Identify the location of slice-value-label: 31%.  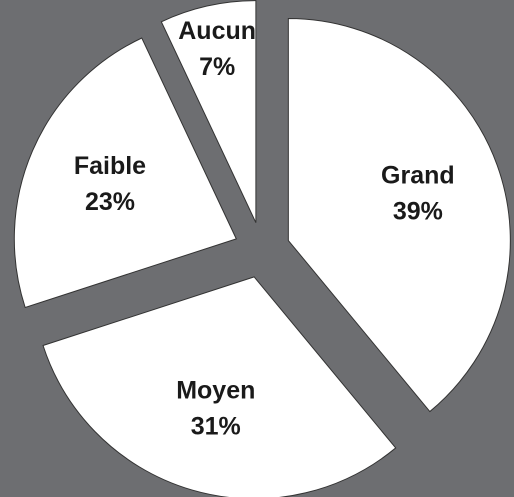
(216, 427).